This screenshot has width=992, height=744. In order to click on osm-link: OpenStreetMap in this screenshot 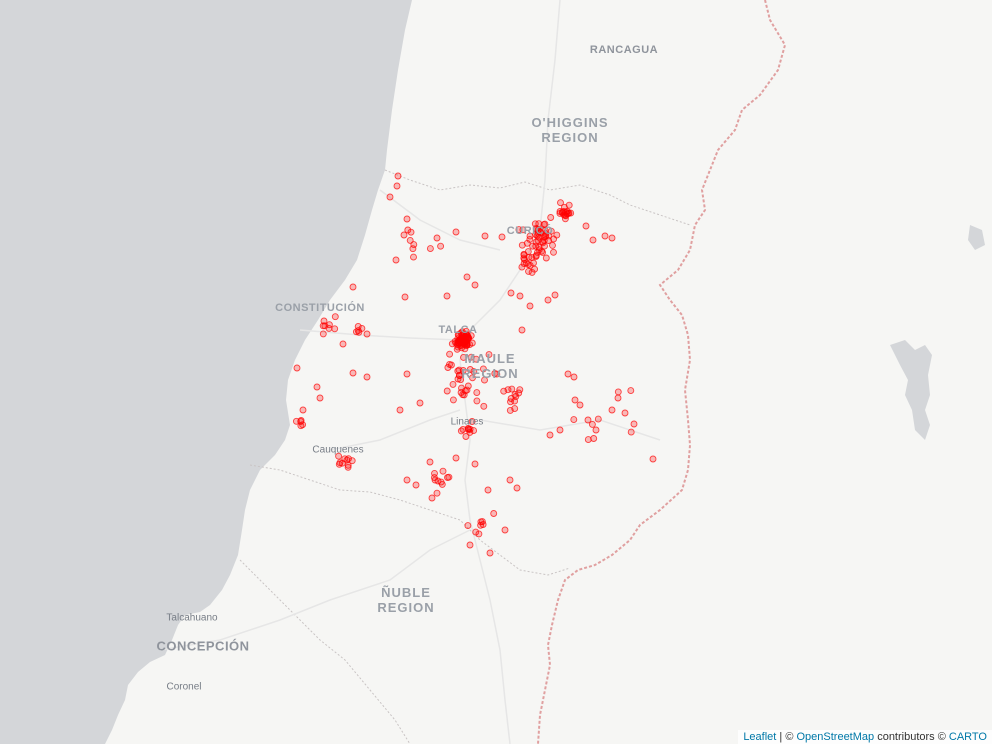, I will do `click(835, 737)`.